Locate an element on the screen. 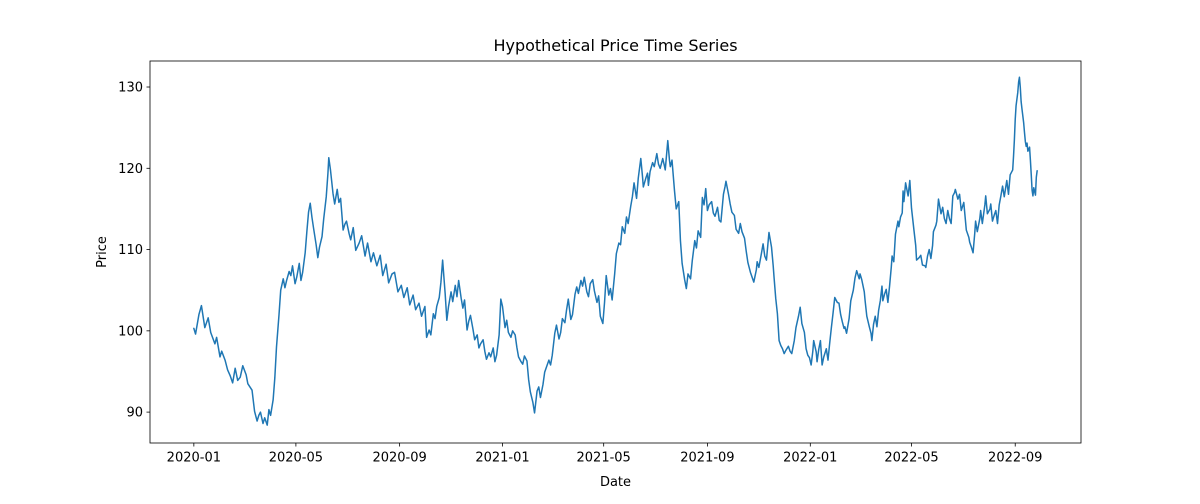  y-axis-label: Price is located at coordinates (102, 252).